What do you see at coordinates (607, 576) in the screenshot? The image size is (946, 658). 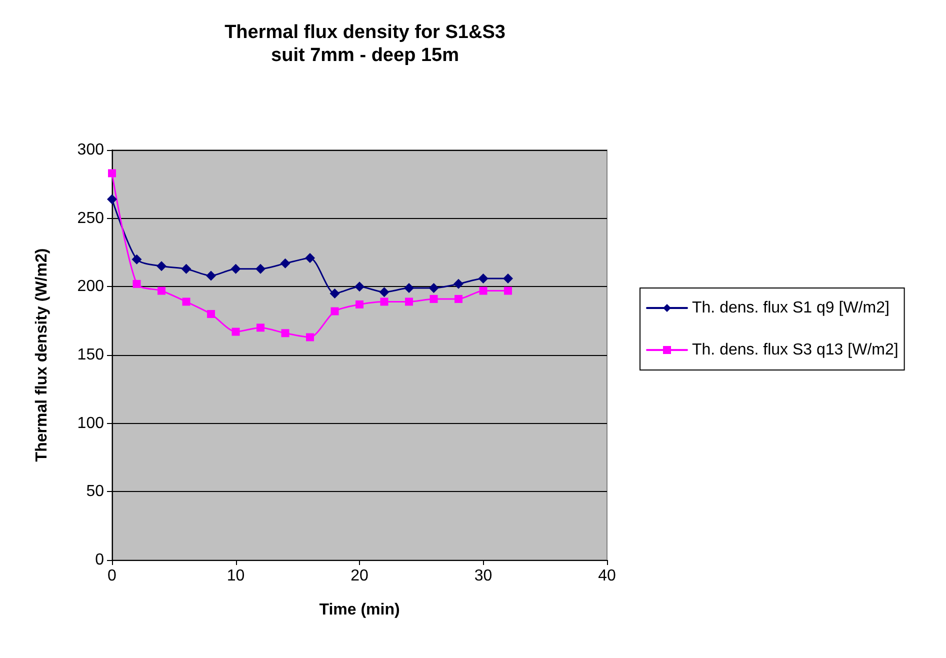 I see `x-tick-label: 40` at bounding box center [607, 576].